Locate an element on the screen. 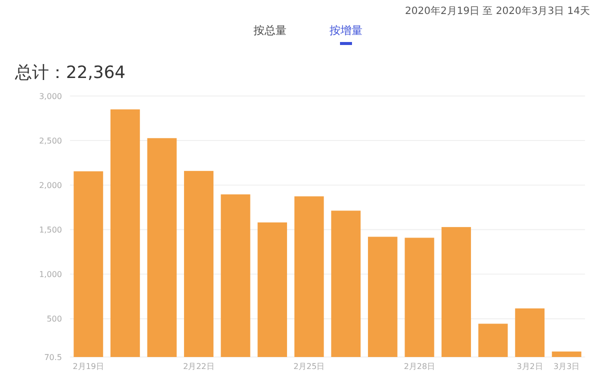 The width and height of the screenshot is (600, 374). y-tick-label: 2,000 is located at coordinates (50, 185).